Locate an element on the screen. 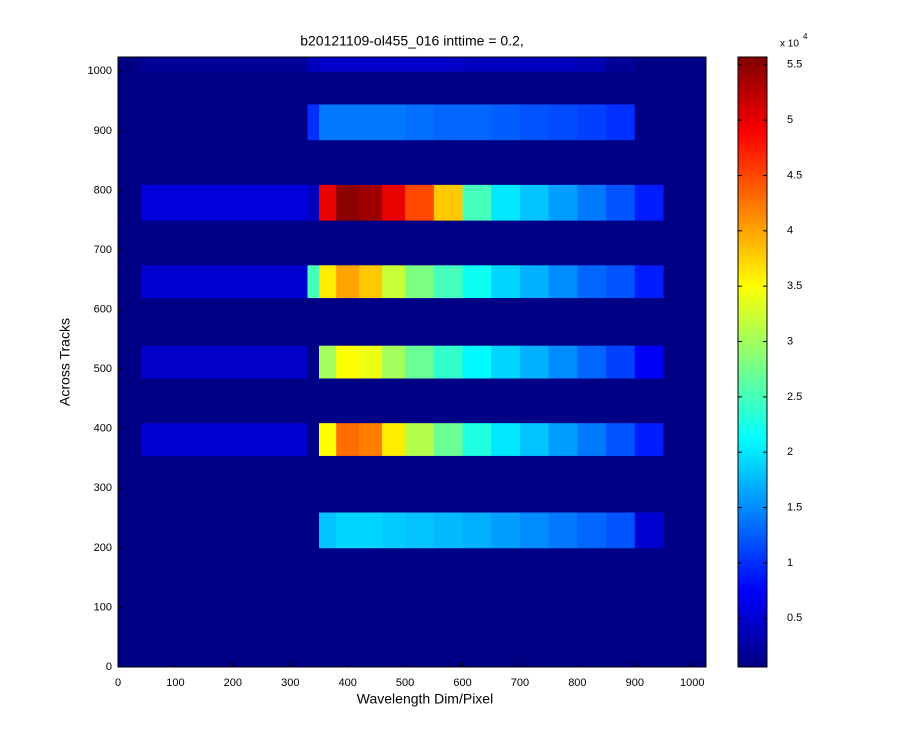  y-axis-label: Across Tracks is located at coordinates (65, 362).